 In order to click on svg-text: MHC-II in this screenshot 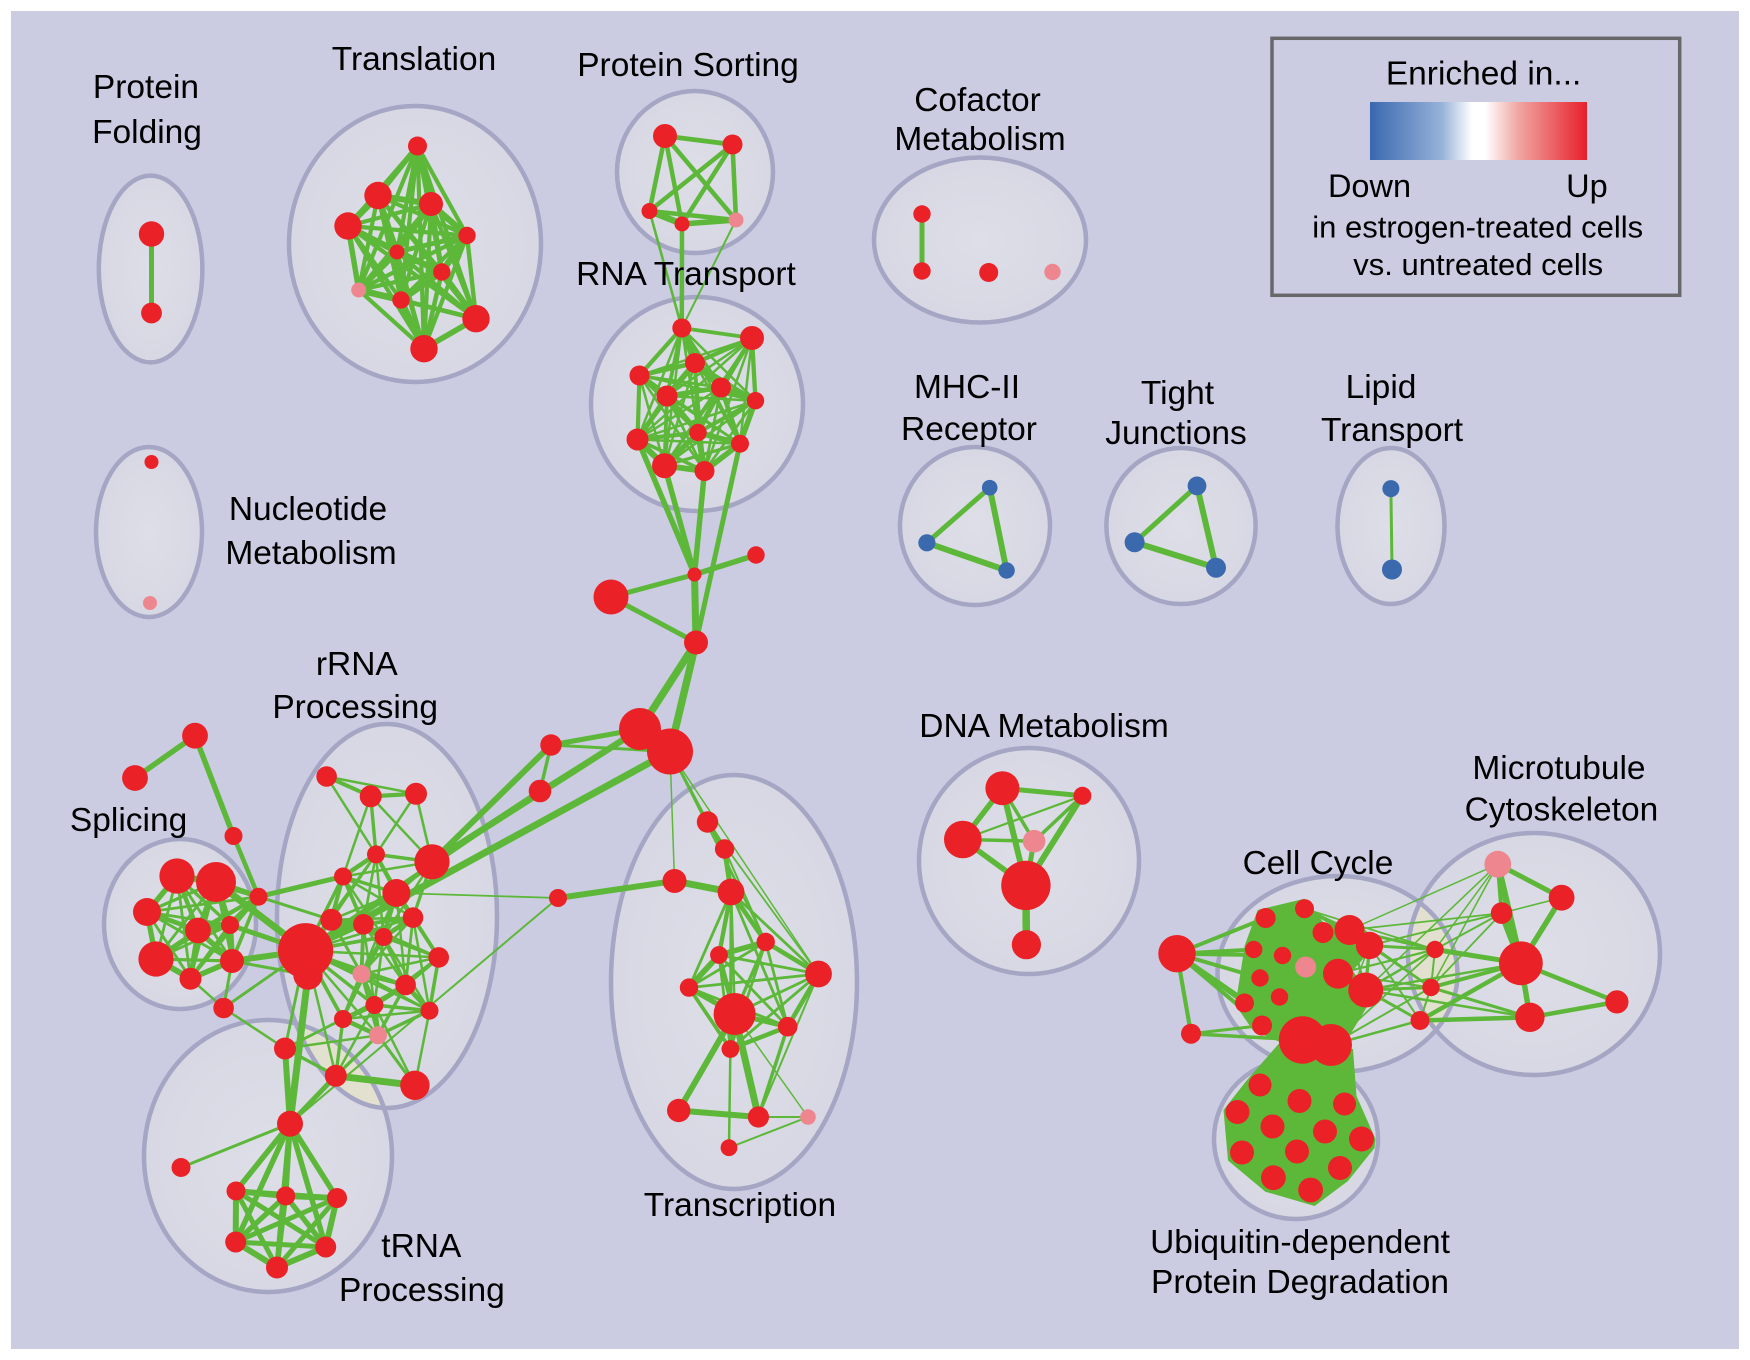, I will do `click(967, 387)`.